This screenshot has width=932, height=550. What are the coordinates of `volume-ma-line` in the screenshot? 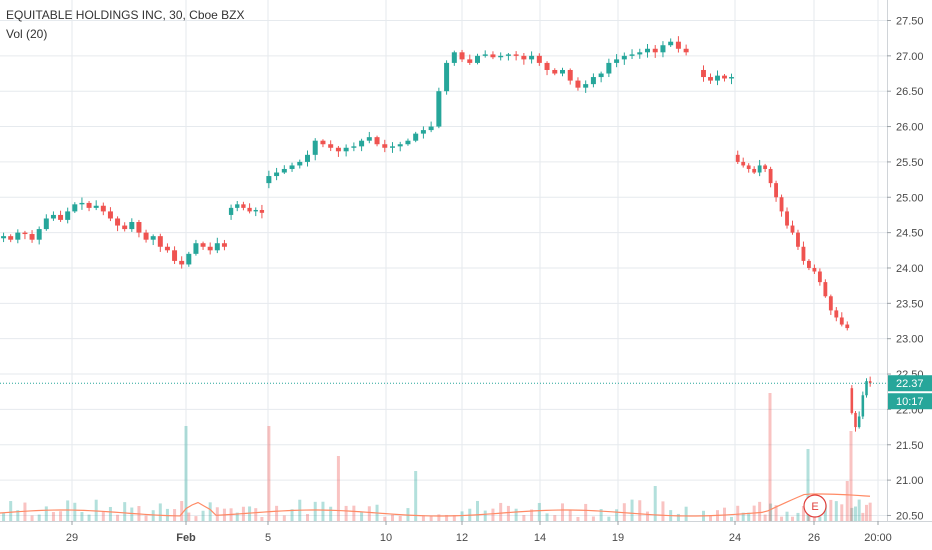 It's located at (435, 505).